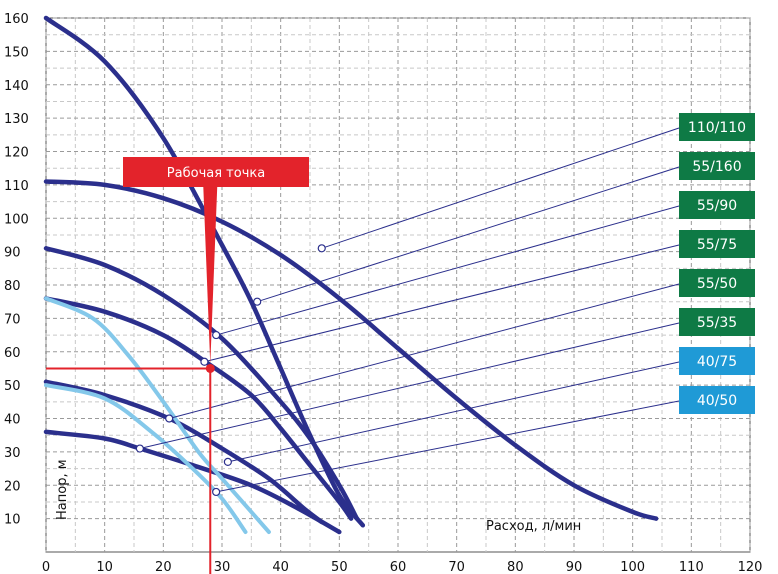 Image resolution: width=778 pixels, height=574 pixels. Describe the element at coordinates (398, 567) in the screenshot. I see `x-tick-label: 60` at that location.